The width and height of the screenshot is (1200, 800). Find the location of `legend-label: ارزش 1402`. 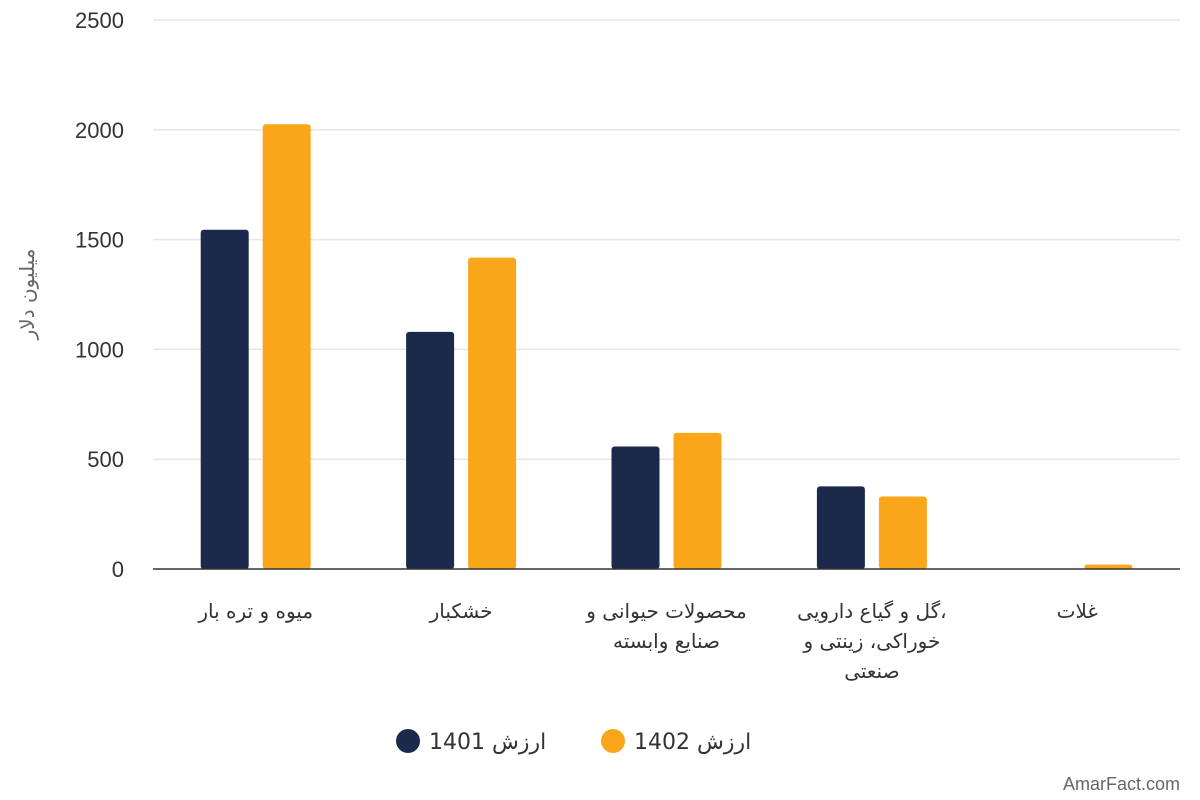

legend-label: ارزش 1402 is located at coordinates (692, 742).